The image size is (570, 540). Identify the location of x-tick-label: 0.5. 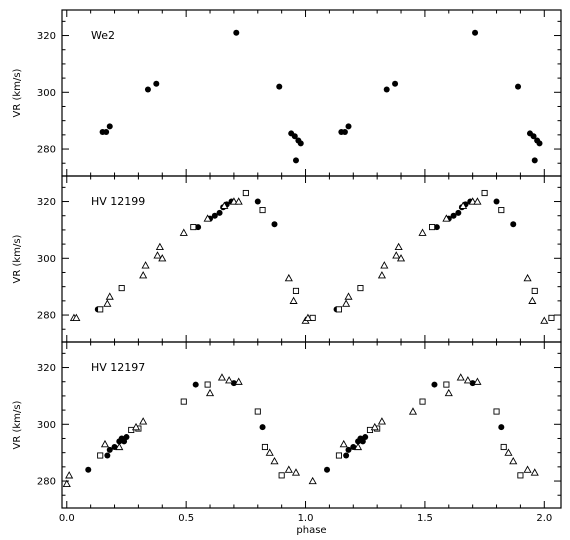
(186, 518).